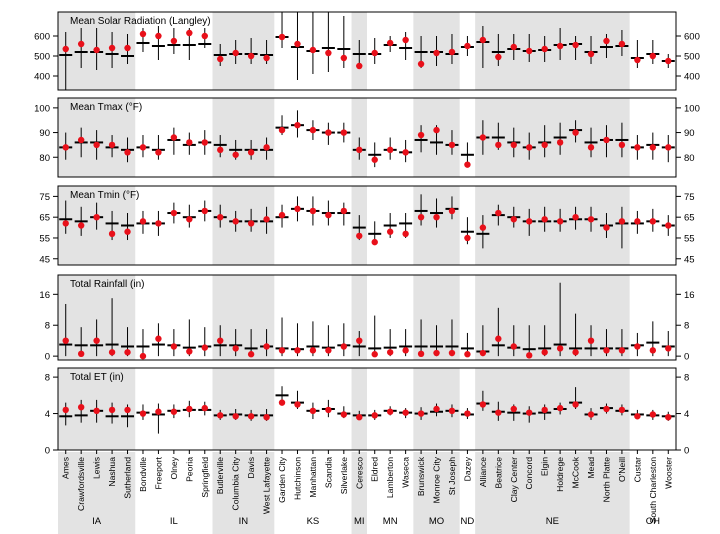 The width and height of the screenshot is (720, 534). What do you see at coordinates (591, 468) in the screenshot?
I see `site-label: Mead` at bounding box center [591, 468].